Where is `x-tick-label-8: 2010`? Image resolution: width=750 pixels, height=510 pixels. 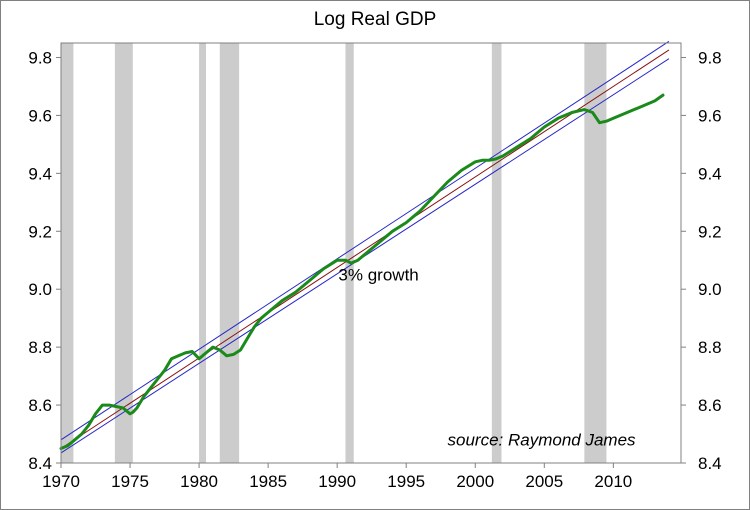 x-tick-label-8: 2010 is located at coordinates (613, 481).